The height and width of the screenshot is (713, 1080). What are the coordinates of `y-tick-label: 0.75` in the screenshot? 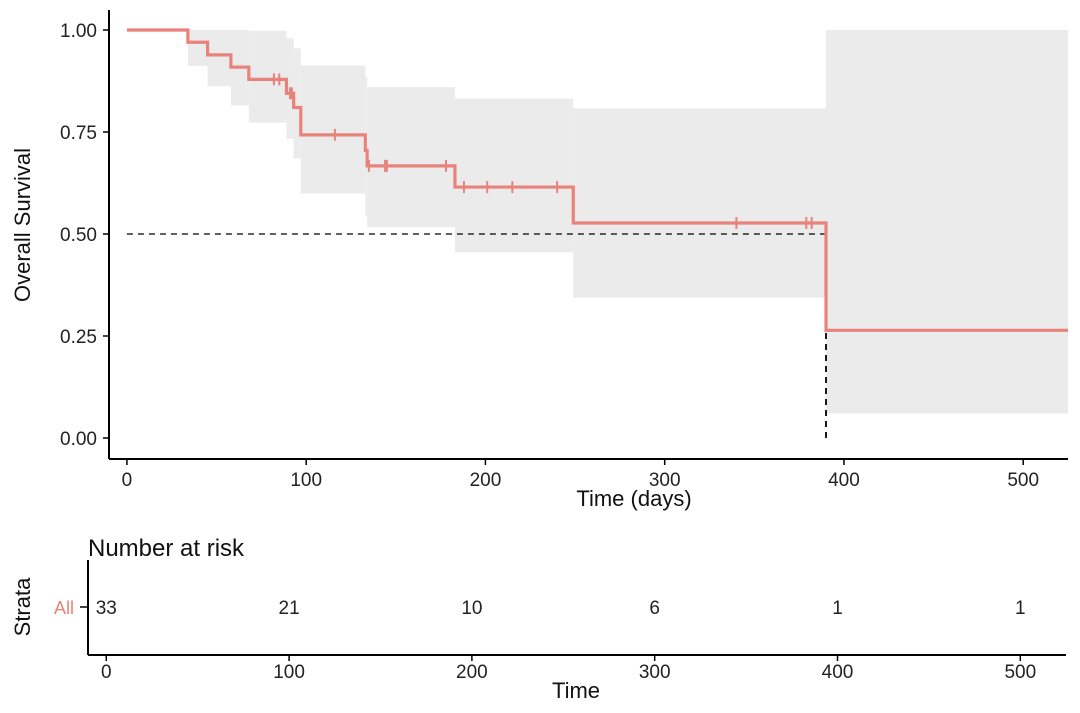 It's located at (78, 133).